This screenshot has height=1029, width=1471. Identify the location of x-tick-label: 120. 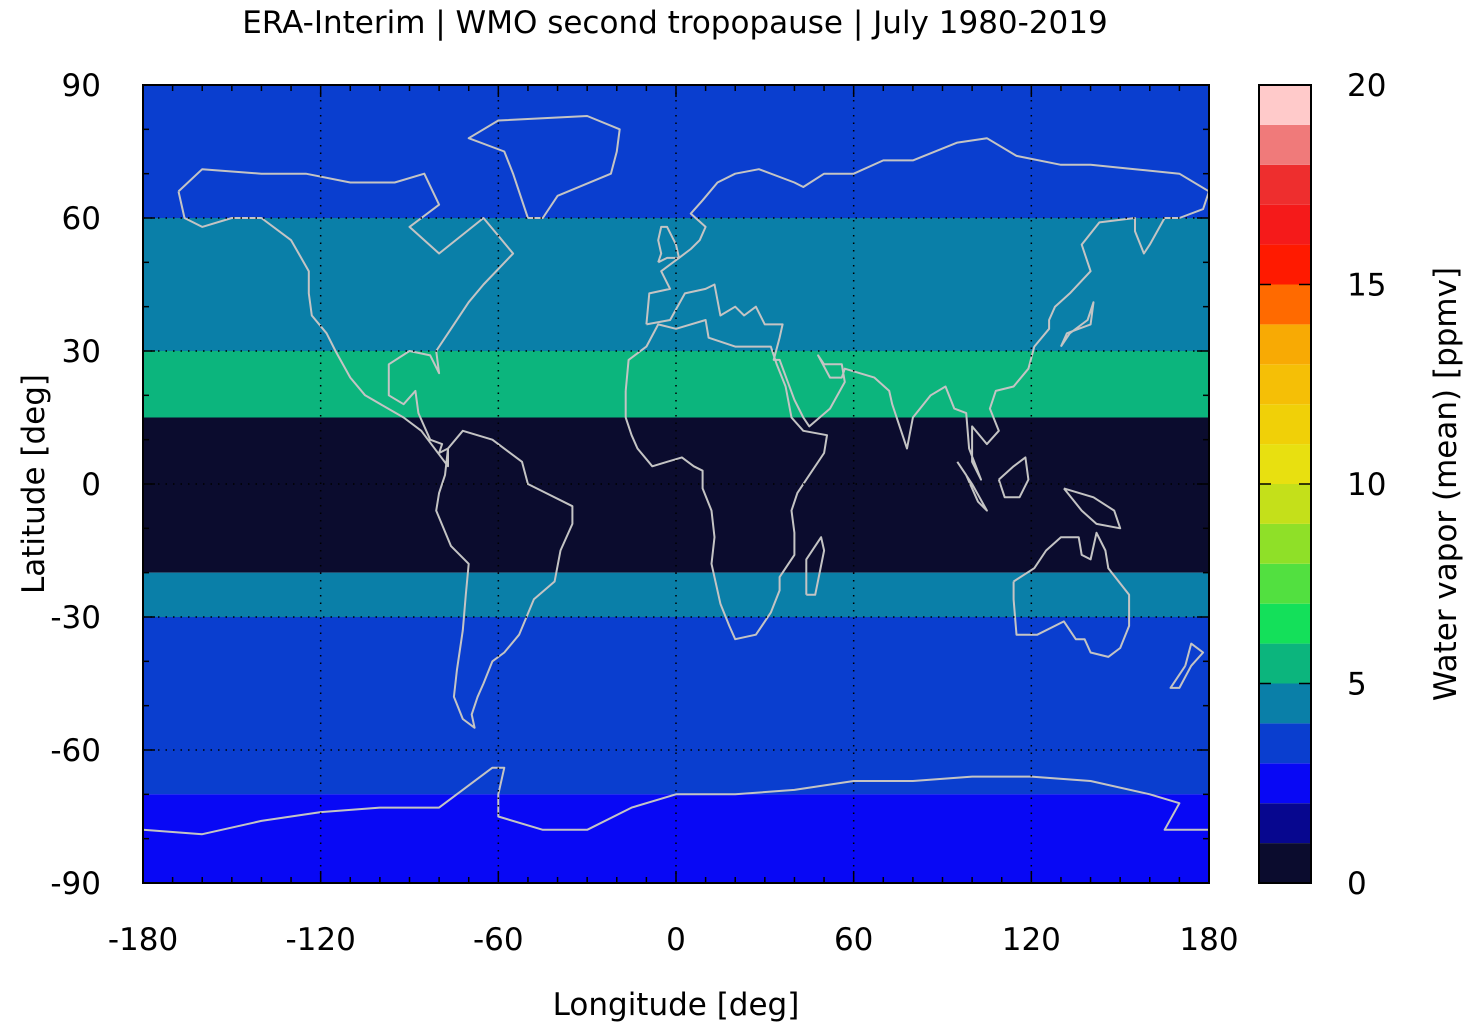
(1031, 940).